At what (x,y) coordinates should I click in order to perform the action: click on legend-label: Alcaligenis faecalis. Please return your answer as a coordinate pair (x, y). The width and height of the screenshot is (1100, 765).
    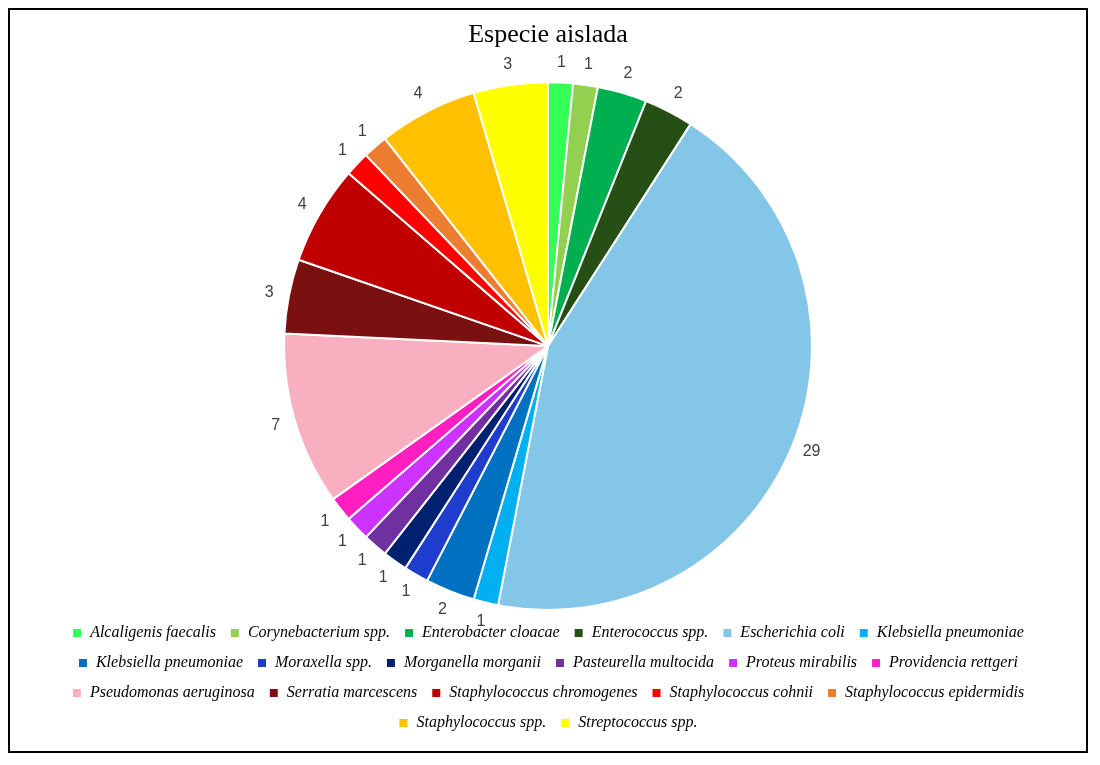
    Looking at the image, I should click on (152, 632).